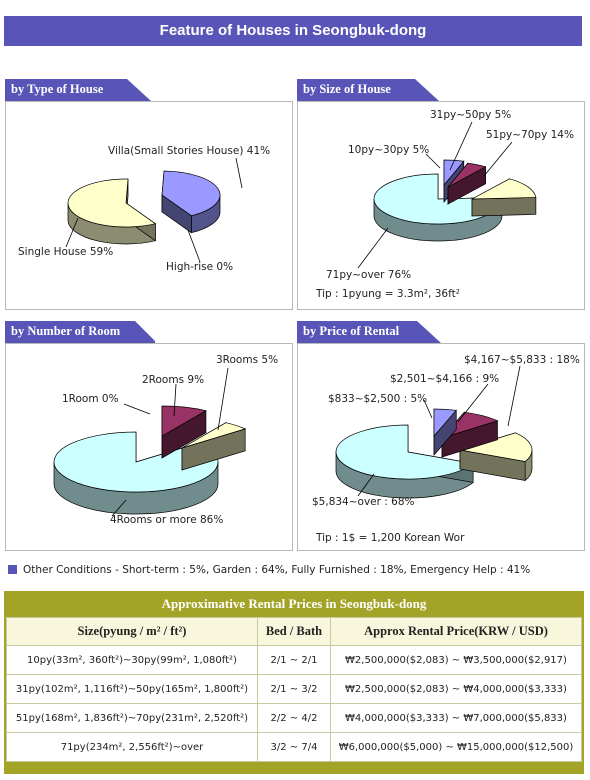 The image size is (590, 780). I want to click on slice-label: $833~$2,500 : 5%, so click(377, 399).